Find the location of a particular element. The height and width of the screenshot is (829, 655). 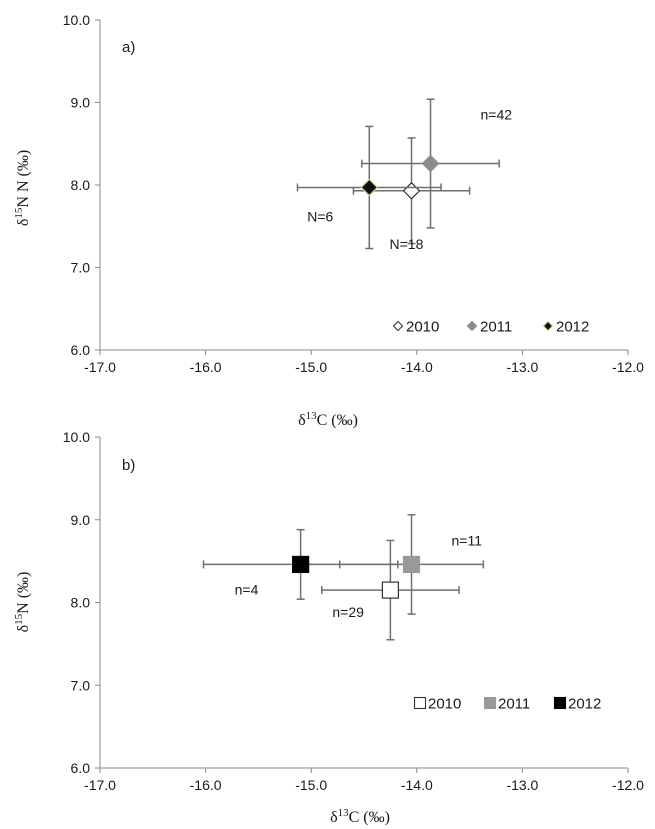

sample-size-label-2011: n=11 is located at coordinates (467, 540).